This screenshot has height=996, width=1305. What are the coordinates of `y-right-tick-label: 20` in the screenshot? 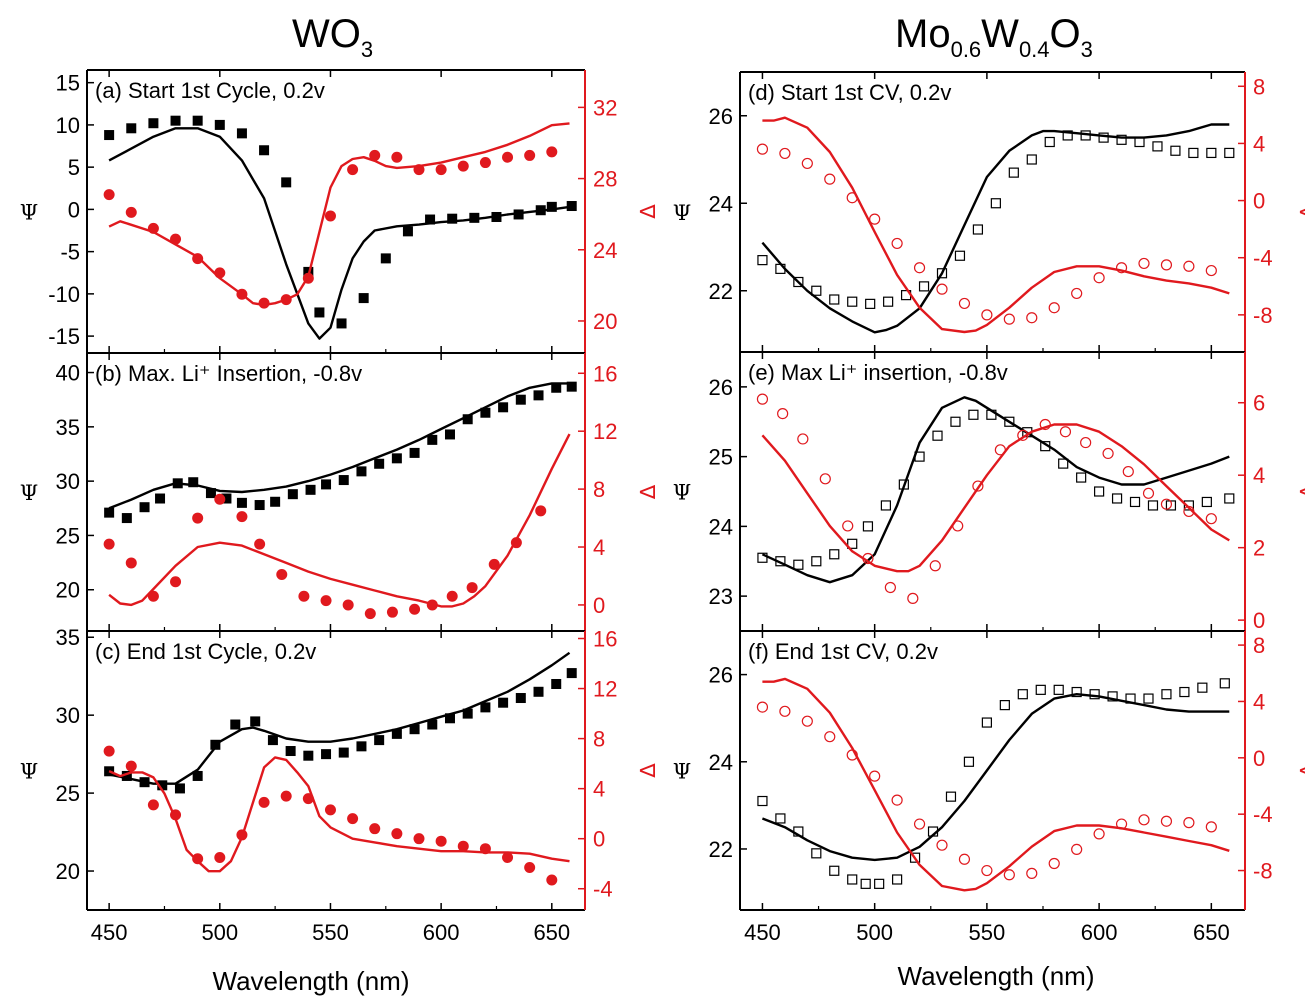 It's located at (605, 321).